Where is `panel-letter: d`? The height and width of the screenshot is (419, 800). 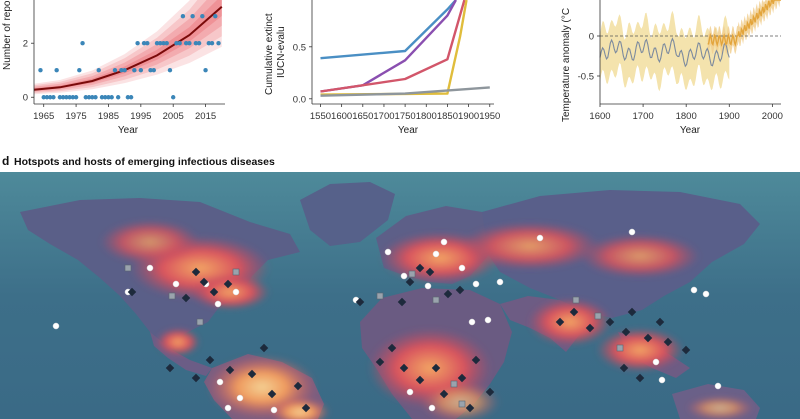 panel-letter: d is located at coordinates (5, 161).